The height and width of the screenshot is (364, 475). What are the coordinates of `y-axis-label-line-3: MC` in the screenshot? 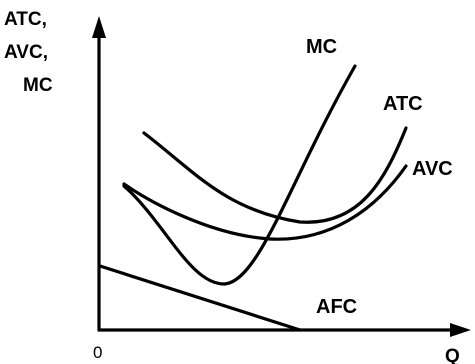 It's located at (38, 85).